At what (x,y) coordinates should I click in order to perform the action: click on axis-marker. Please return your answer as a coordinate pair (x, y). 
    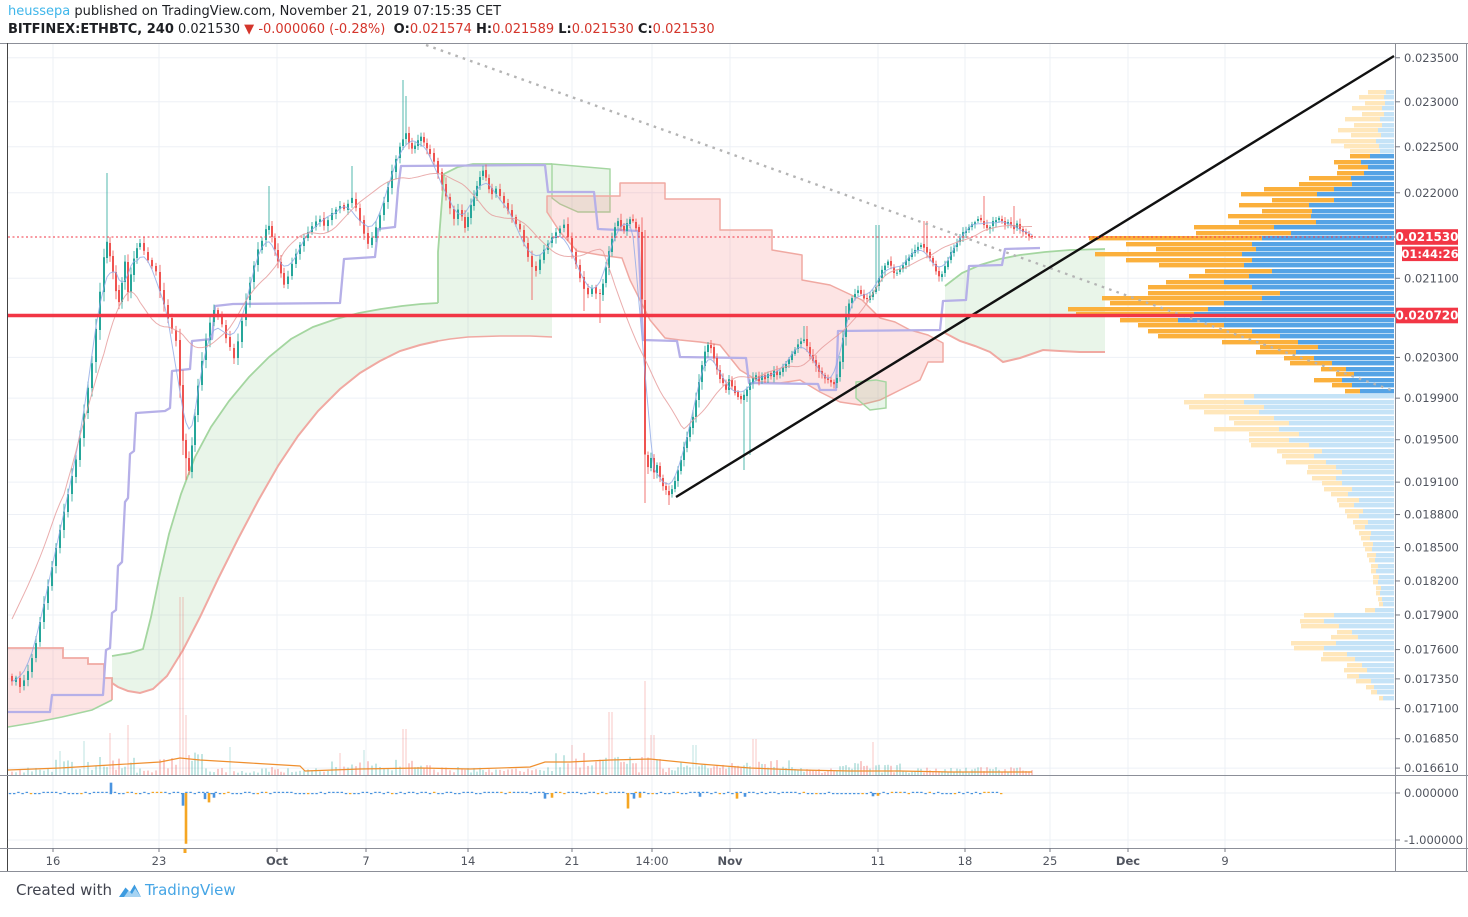
    Looking at the image, I should click on (185, 851).